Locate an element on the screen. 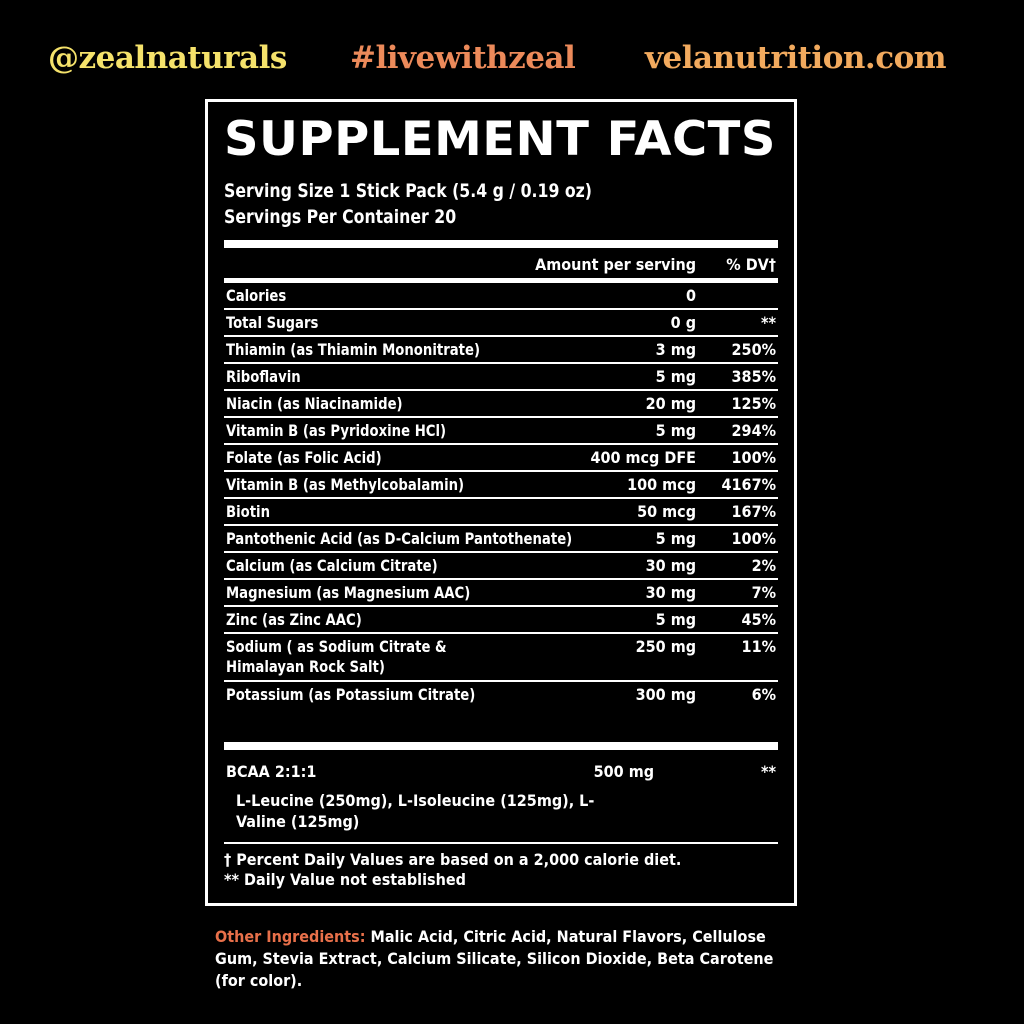 The width and height of the screenshot is (1024, 1024). social-handle: @zealnaturals is located at coordinates (167, 58).